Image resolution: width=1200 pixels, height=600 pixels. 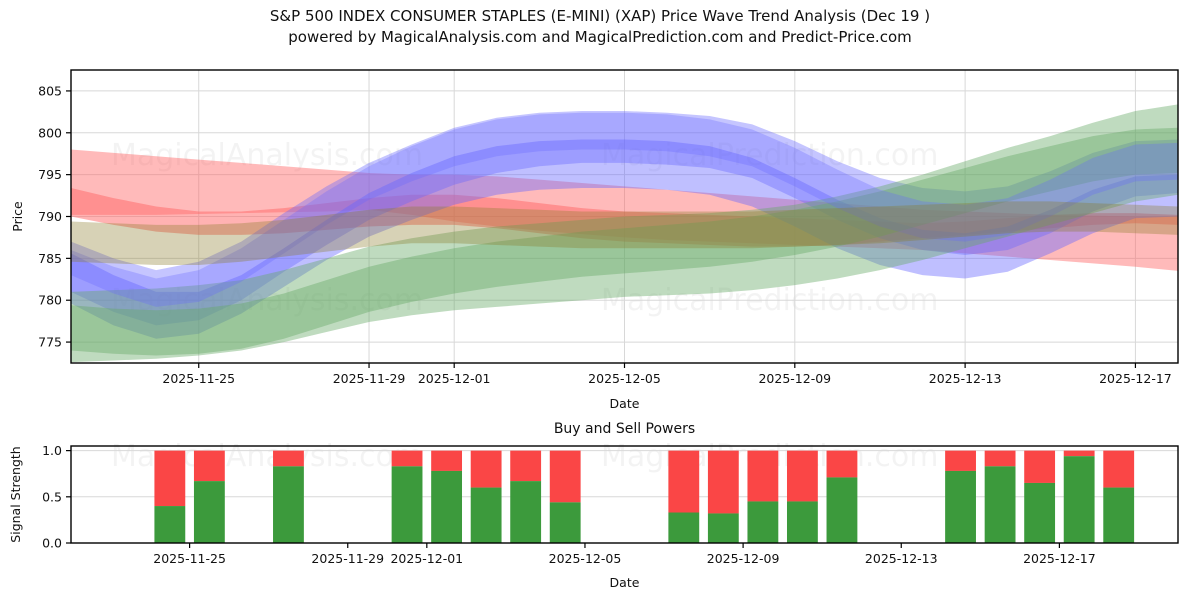 What do you see at coordinates (50, 300) in the screenshot?
I see `y-tick-label: 780` at bounding box center [50, 300].